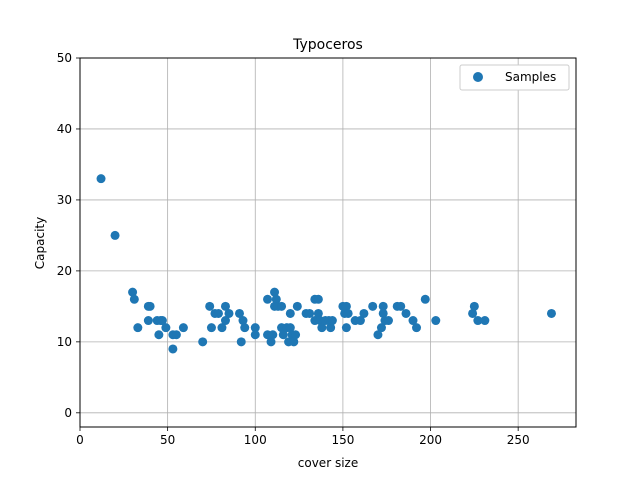  I want to click on x-tick-label: 100, so click(255, 440).